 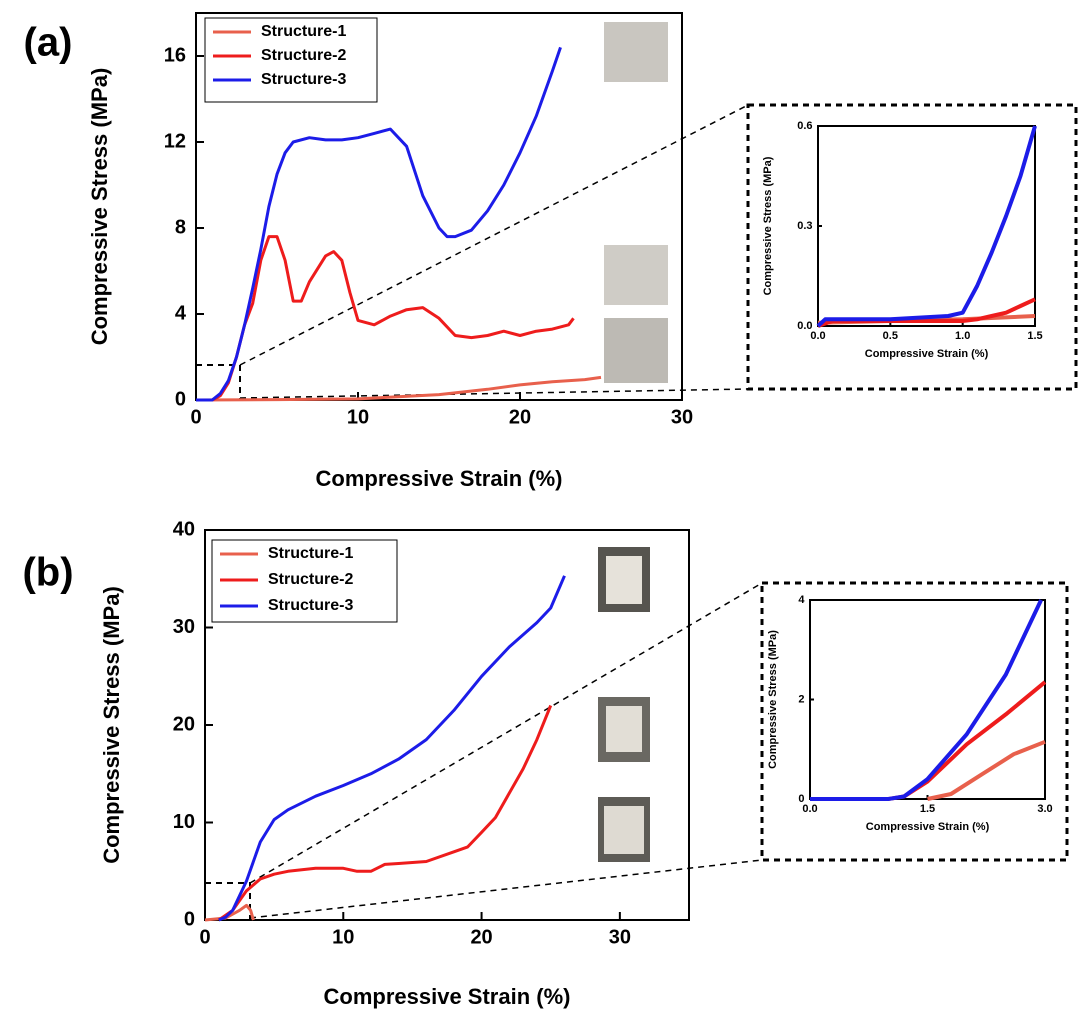 What do you see at coordinates (804, 126) in the screenshot?
I see `y-tick-label: 0.6` at bounding box center [804, 126].